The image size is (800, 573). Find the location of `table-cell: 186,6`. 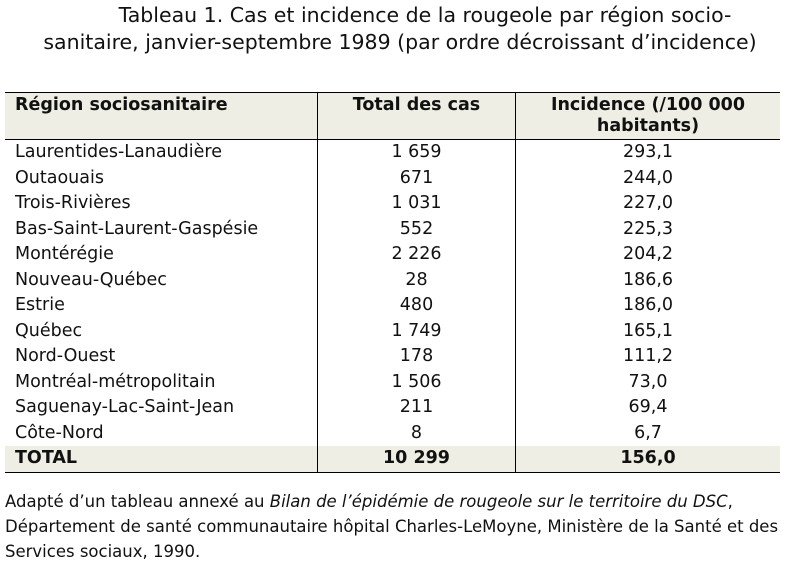

table-cell: 186,6 is located at coordinates (647, 280).